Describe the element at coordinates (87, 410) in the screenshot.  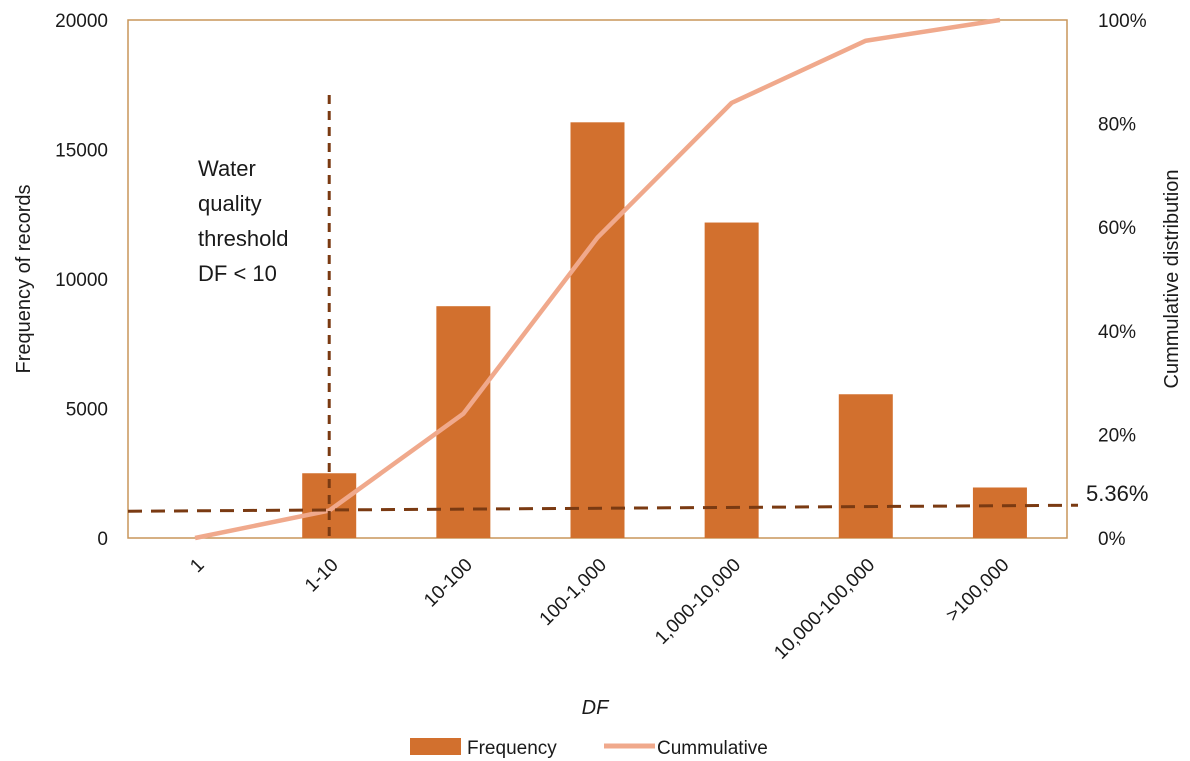
I see `y-tick-label: 5000` at that location.